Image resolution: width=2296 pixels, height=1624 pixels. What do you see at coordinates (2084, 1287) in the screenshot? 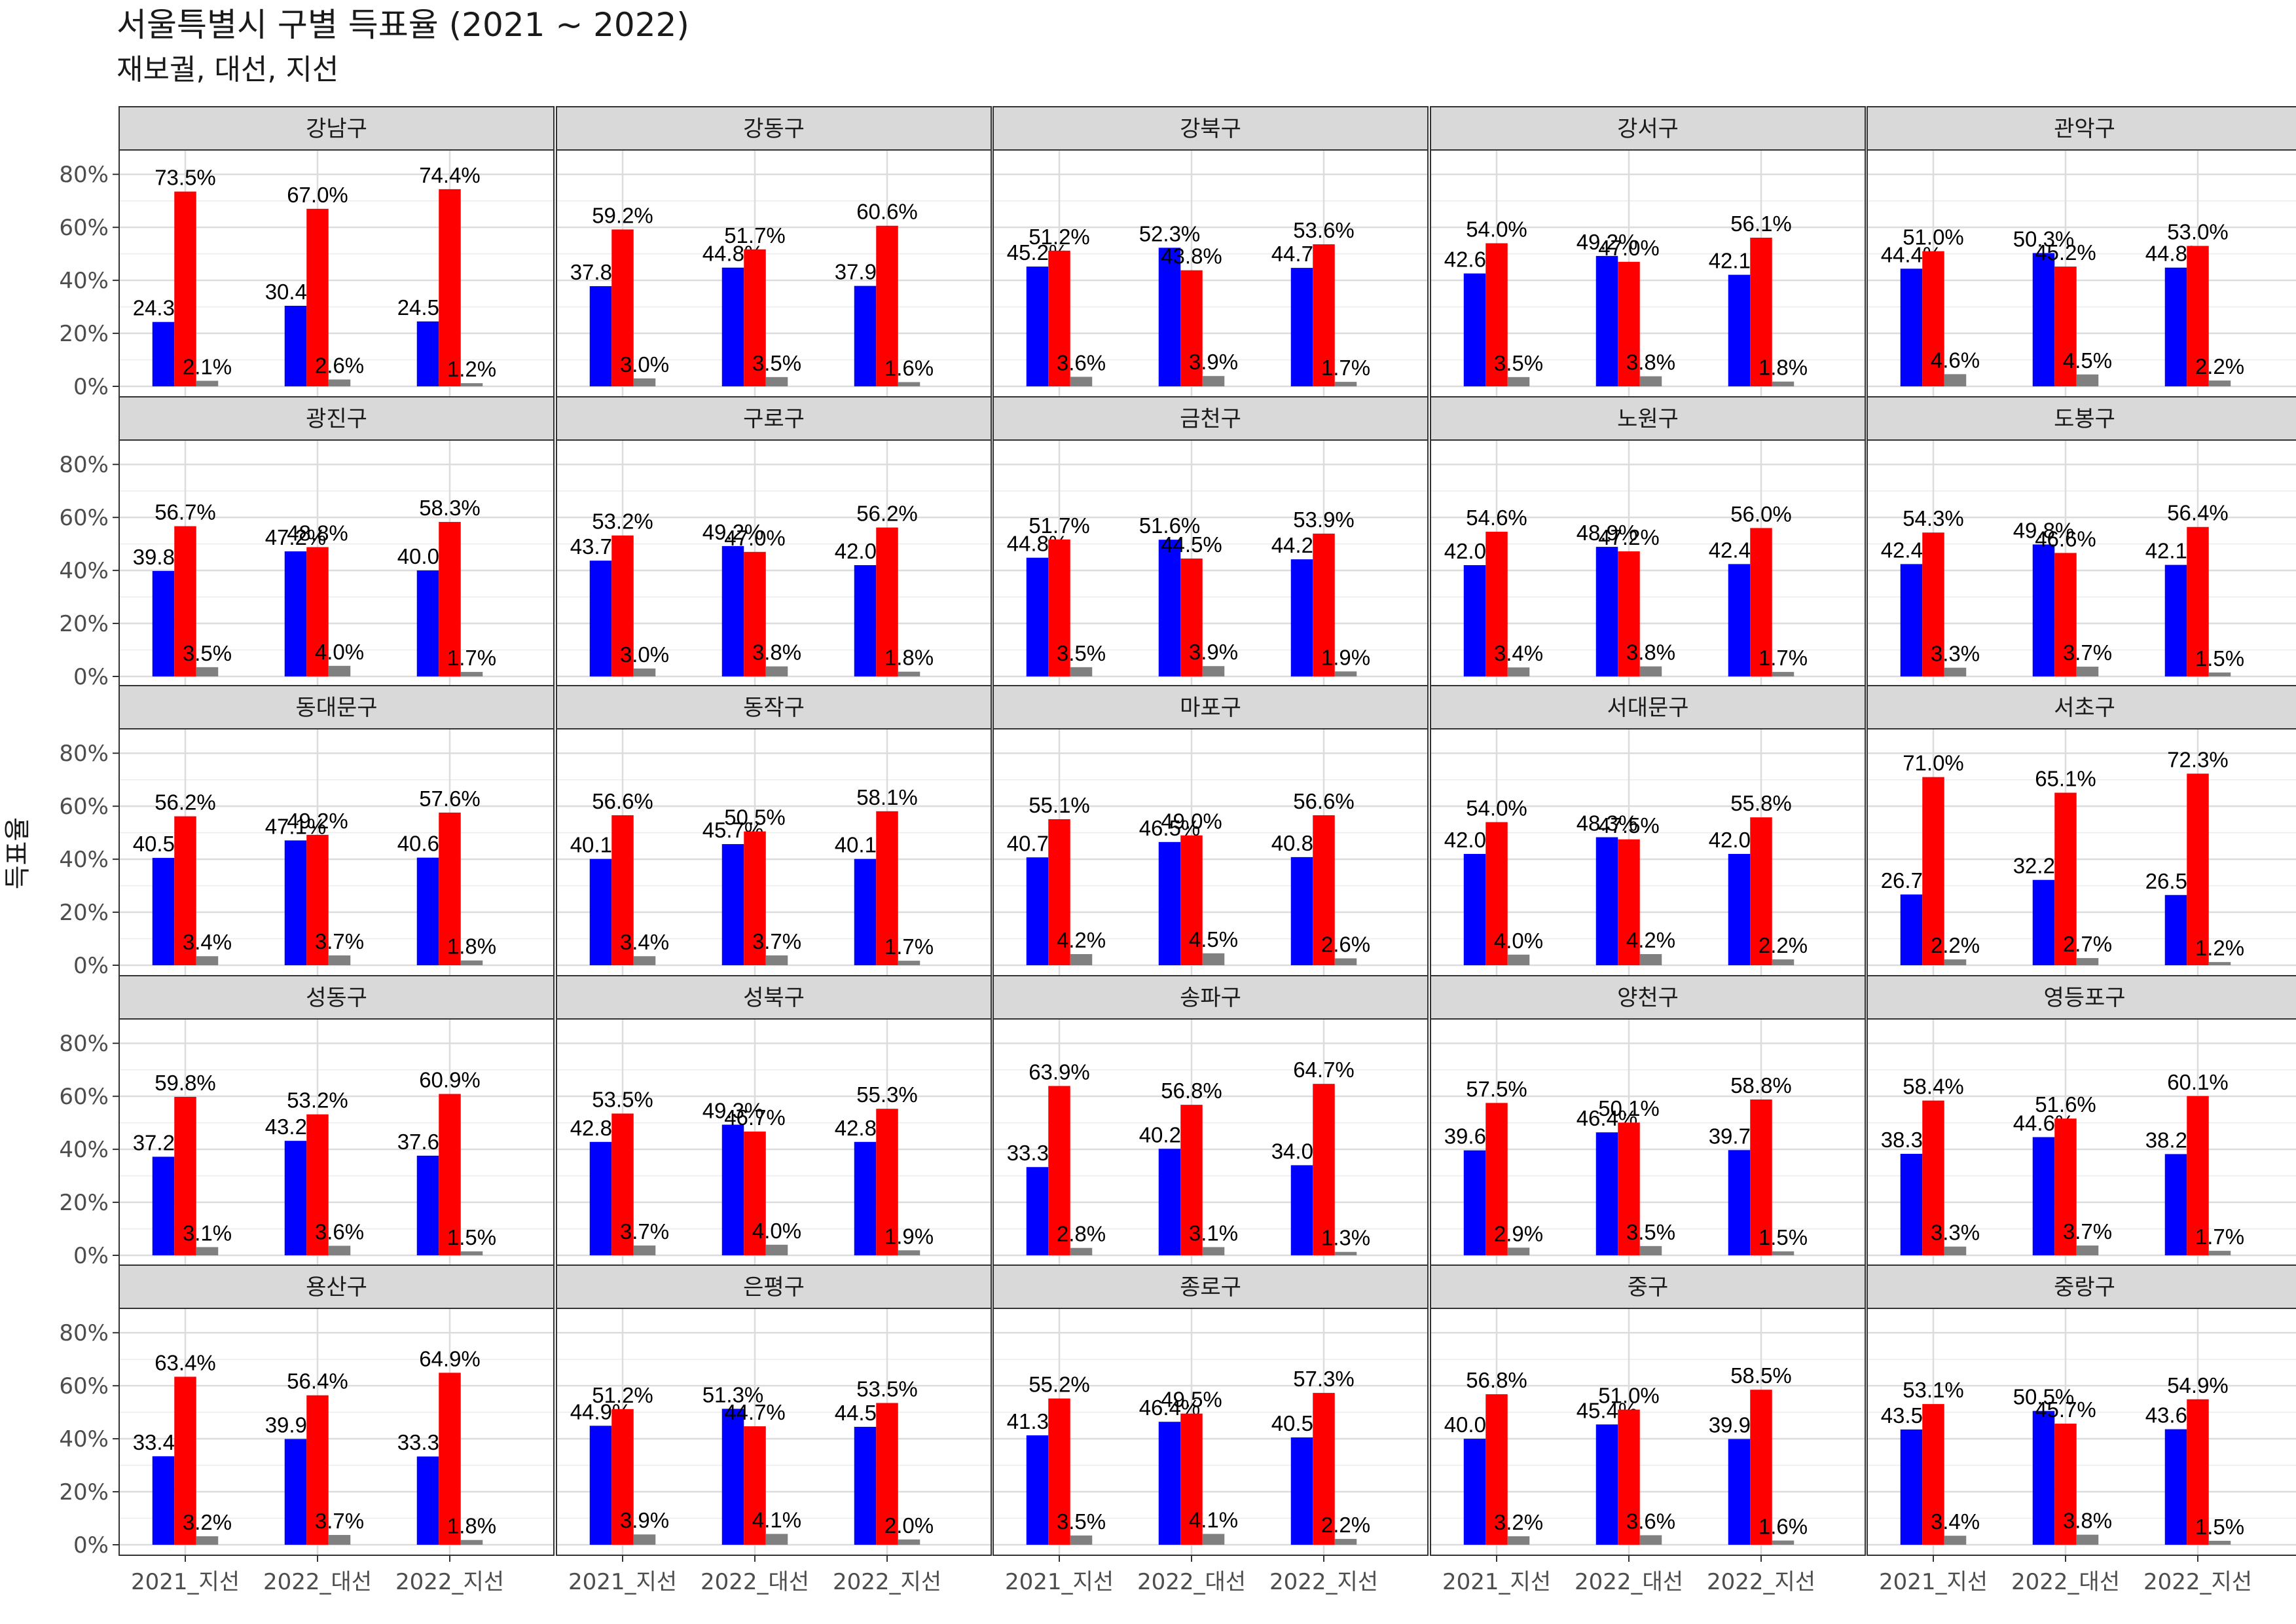
I see `facet-strip-label: 중랑구` at bounding box center [2084, 1287].